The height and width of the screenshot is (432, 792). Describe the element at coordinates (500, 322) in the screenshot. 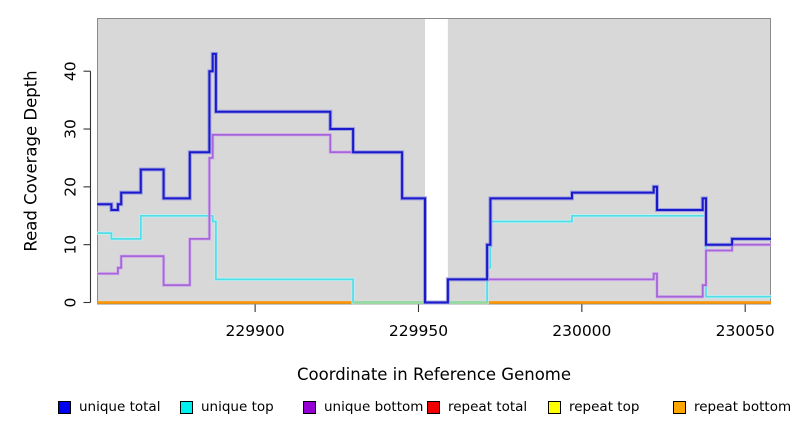

I see `x-axis: 229900 229950 230000 230050` at that location.